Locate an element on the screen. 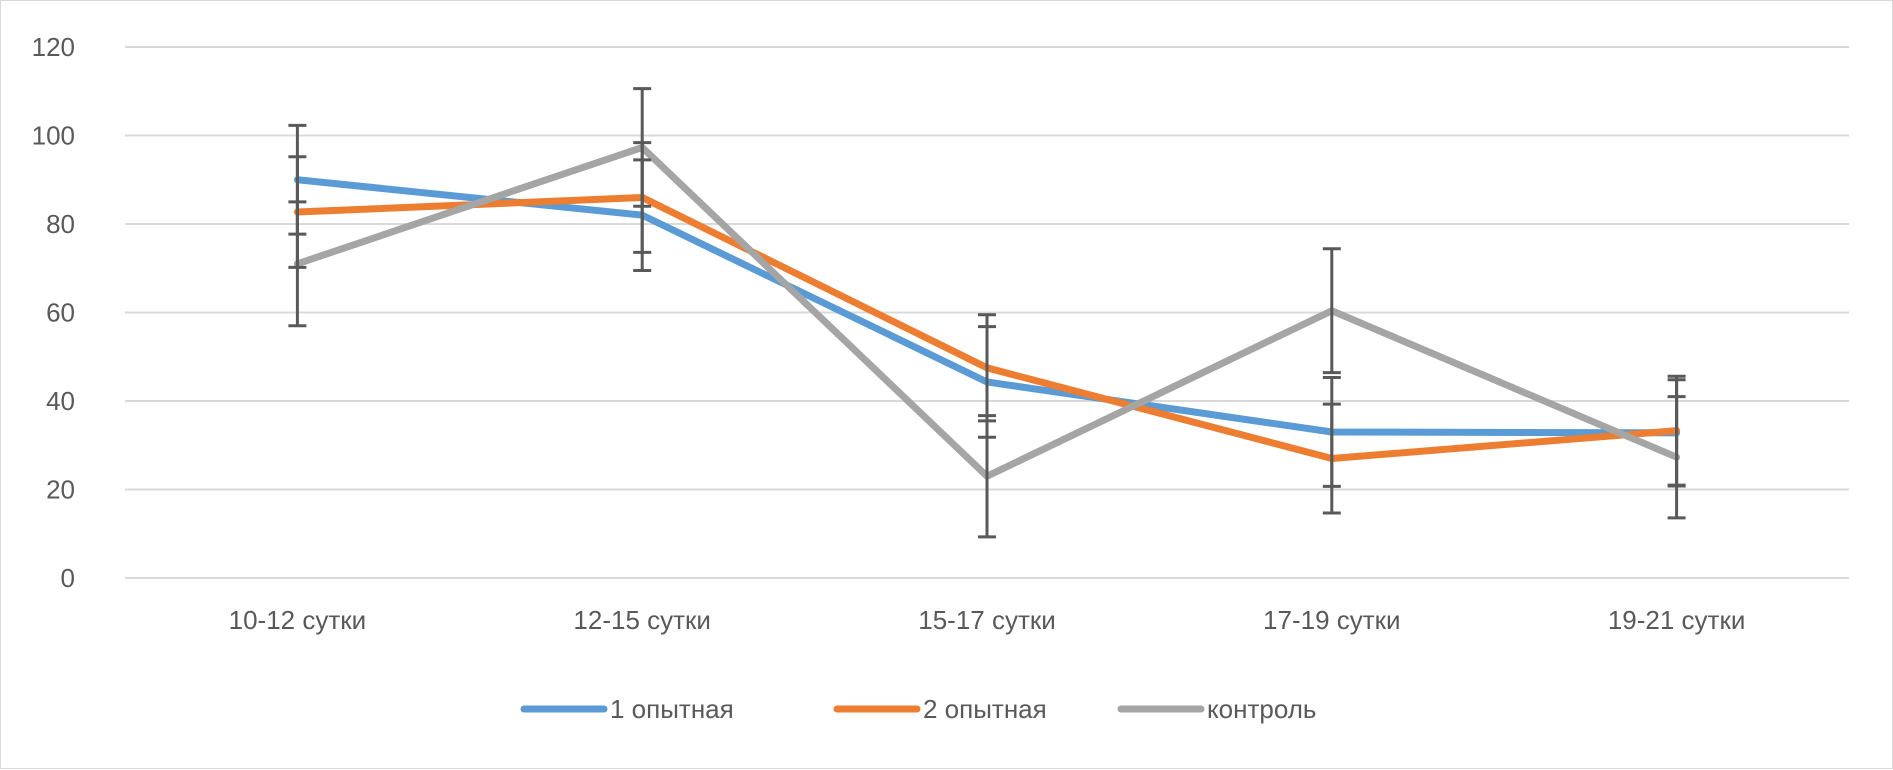 The width and height of the screenshot is (1893, 770). legend-label: 1 опытная is located at coordinates (672, 709).